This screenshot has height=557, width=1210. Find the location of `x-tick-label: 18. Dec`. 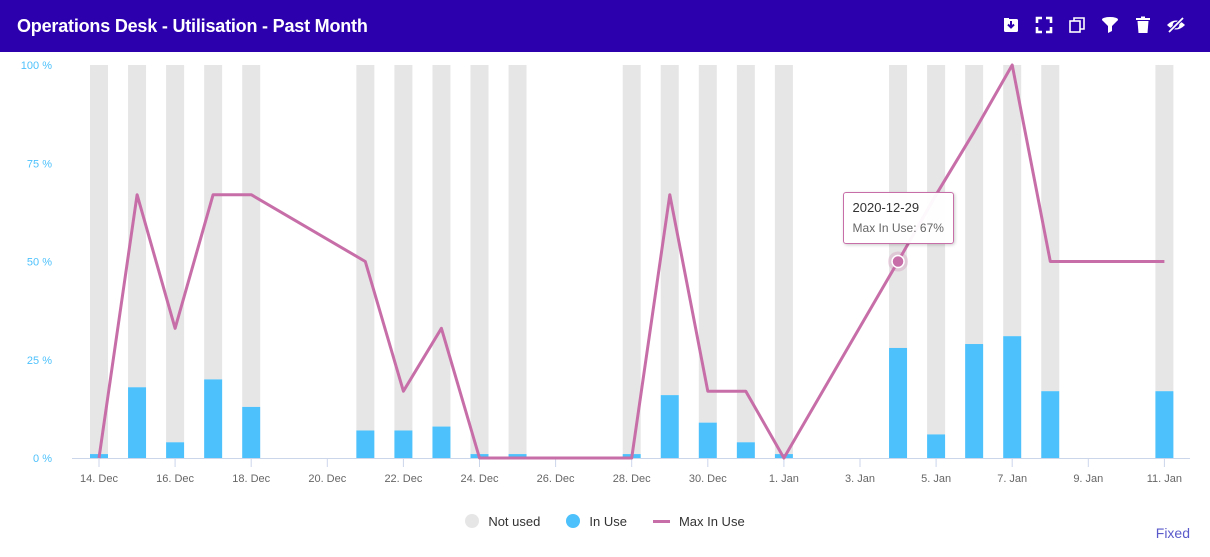

x-tick-label: 18. Dec is located at coordinates (251, 479).